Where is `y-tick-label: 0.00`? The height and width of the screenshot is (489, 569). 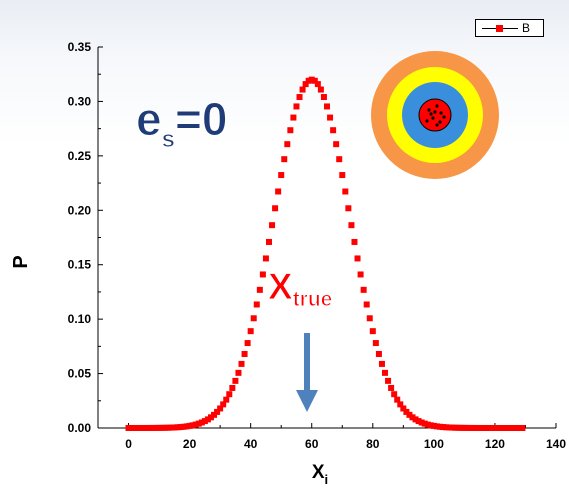
y-tick-label: 0.00 is located at coordinates (80, 428).